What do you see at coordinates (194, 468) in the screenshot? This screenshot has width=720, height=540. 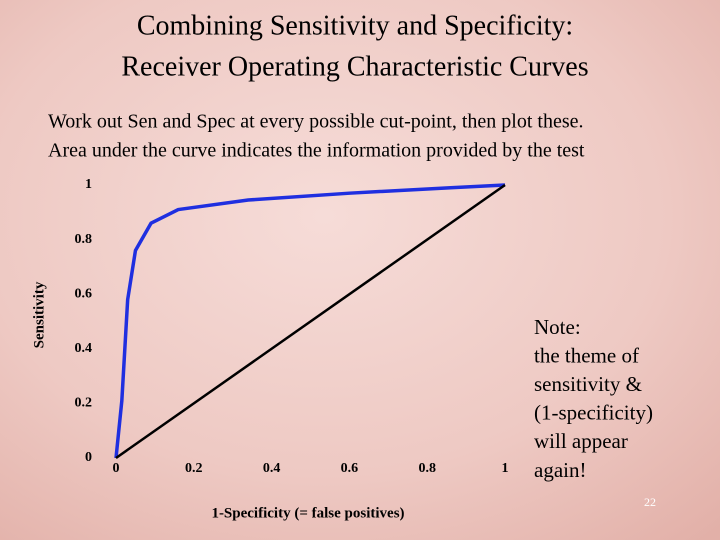 I see `x-tick-label: 0.2` at bounding box center [194, 468].